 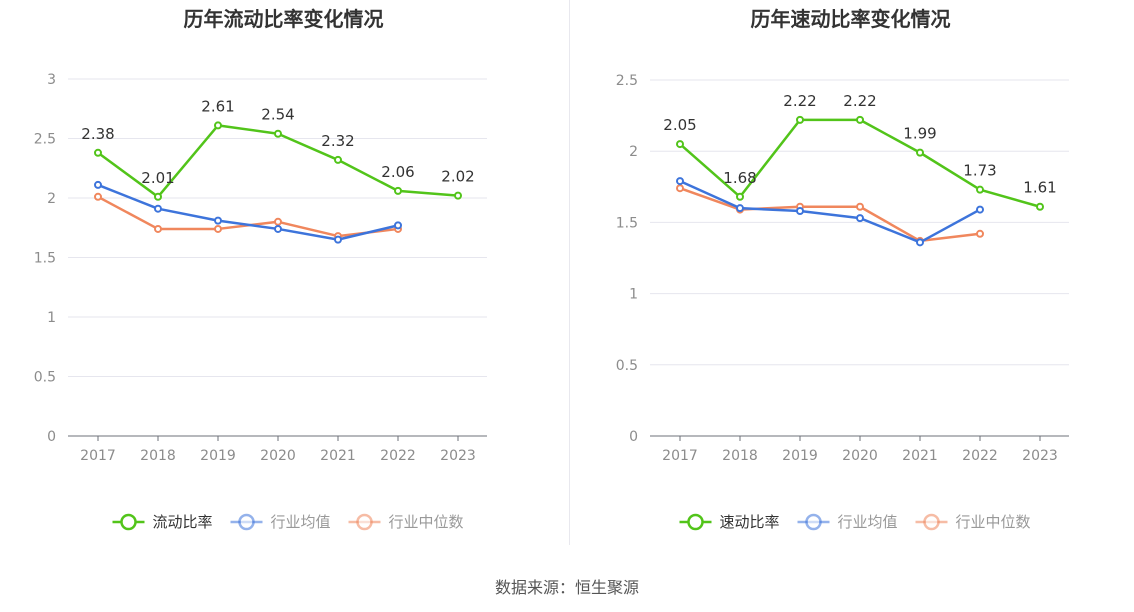 I want to click on data-label: 2.02, so click(x=457, y=177).